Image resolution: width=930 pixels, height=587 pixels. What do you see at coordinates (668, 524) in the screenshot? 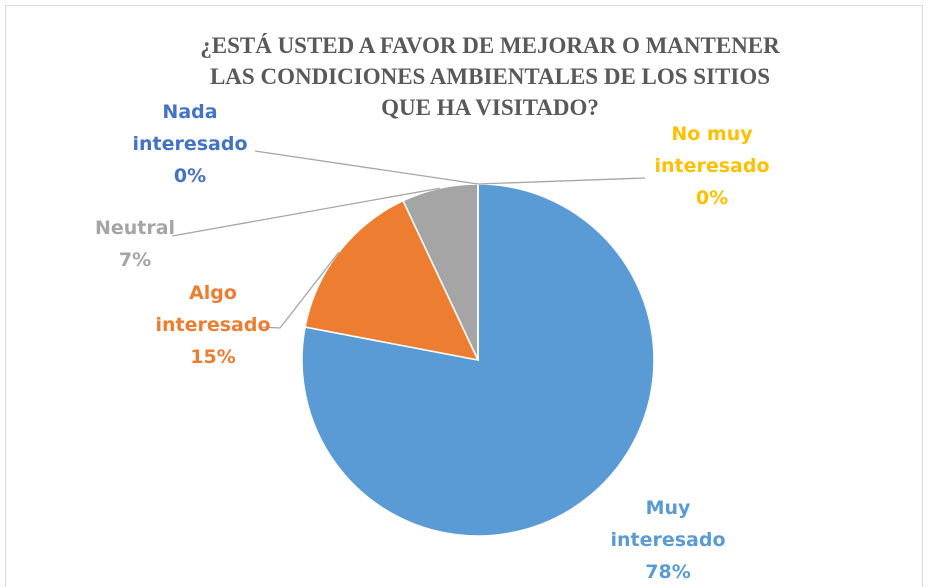
I see `category-label: Muy interesado` at bounding box center [668, 524].